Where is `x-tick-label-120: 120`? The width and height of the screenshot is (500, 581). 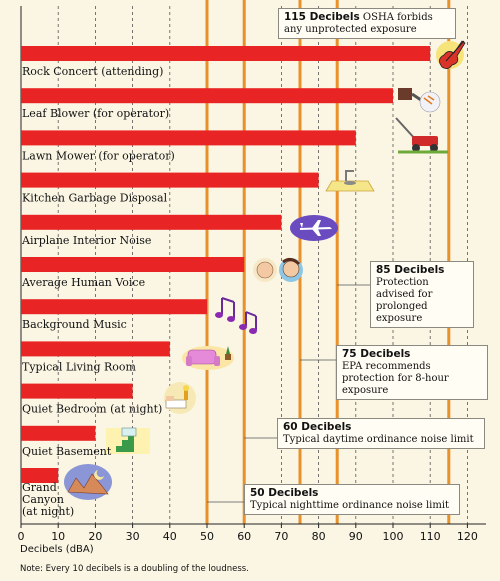 x-tick-label-120: 120 is located at coordinates (467, 536).